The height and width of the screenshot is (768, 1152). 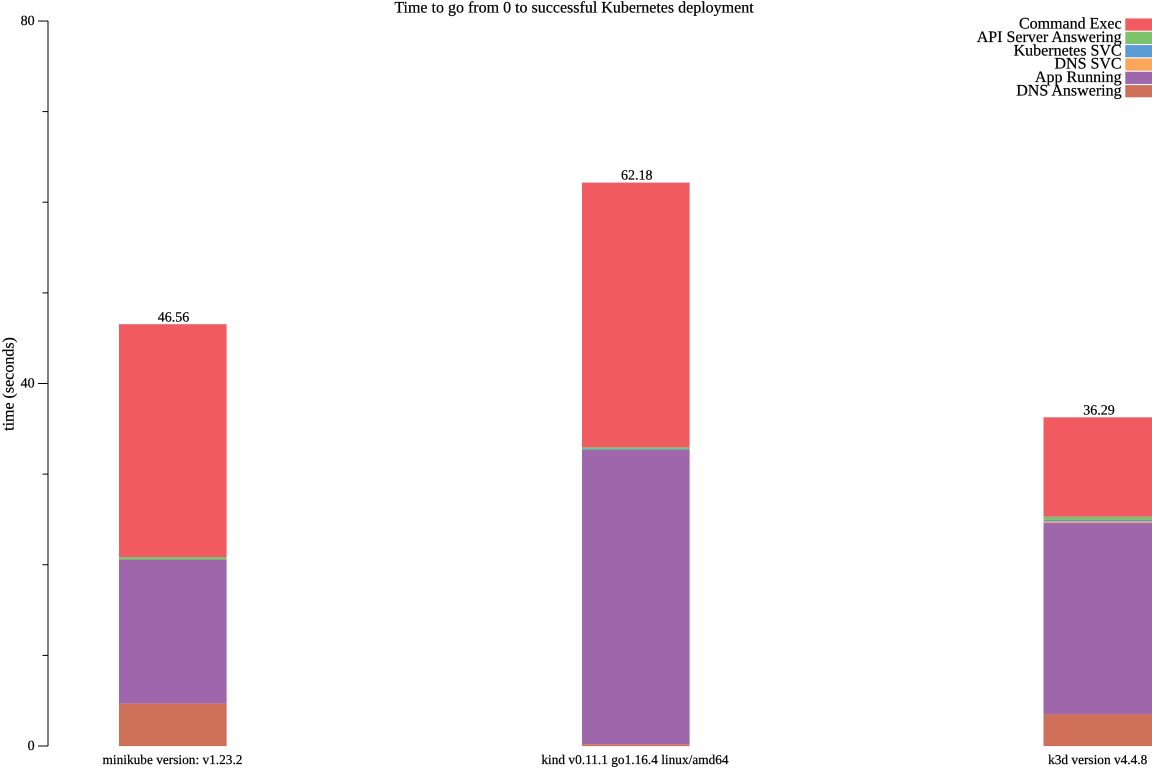 I want to click on svg-text: Command Exec, so click(x=1070, y=24).